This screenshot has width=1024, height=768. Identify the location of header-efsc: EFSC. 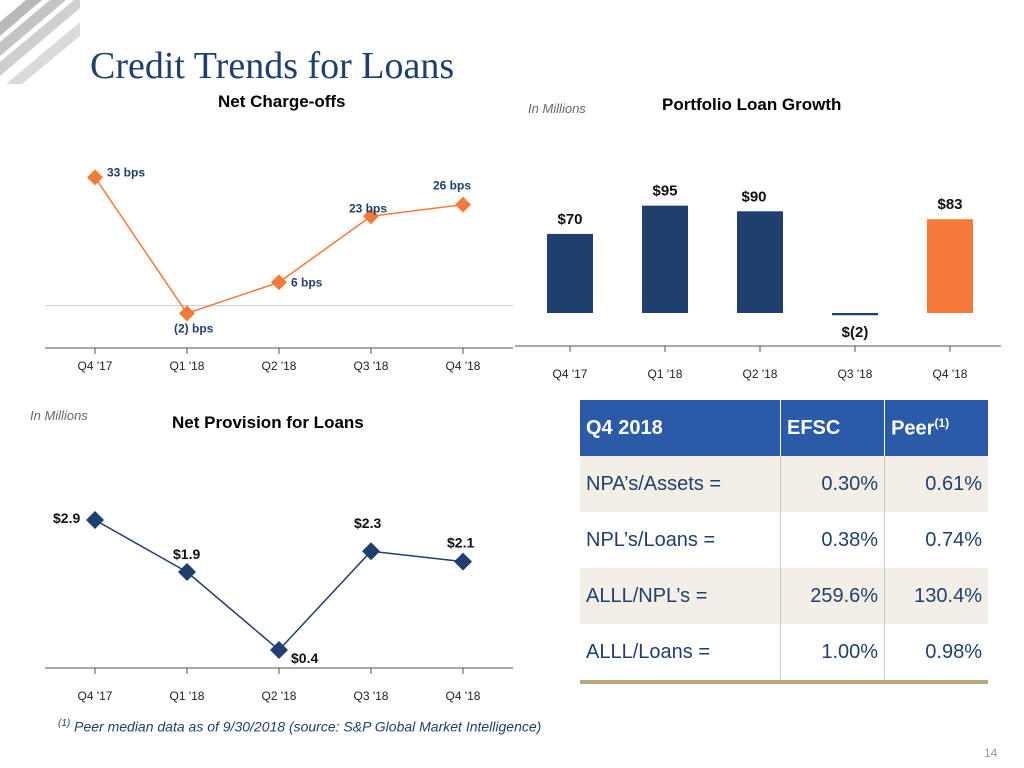
(833, 428).